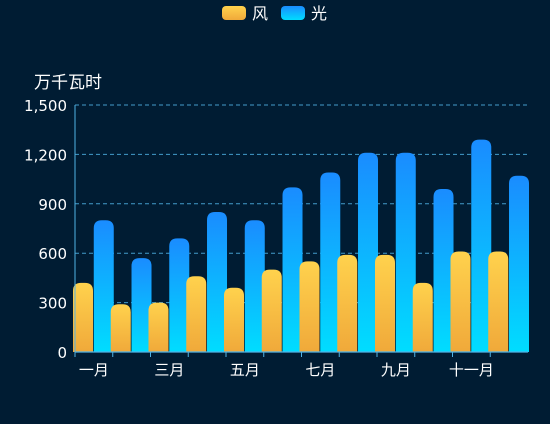 This screenshot has height=424, width=550. Describe the element at coordinates (45, 106) in the screenshot. I see `y-tick-label: 1,500` at that location.